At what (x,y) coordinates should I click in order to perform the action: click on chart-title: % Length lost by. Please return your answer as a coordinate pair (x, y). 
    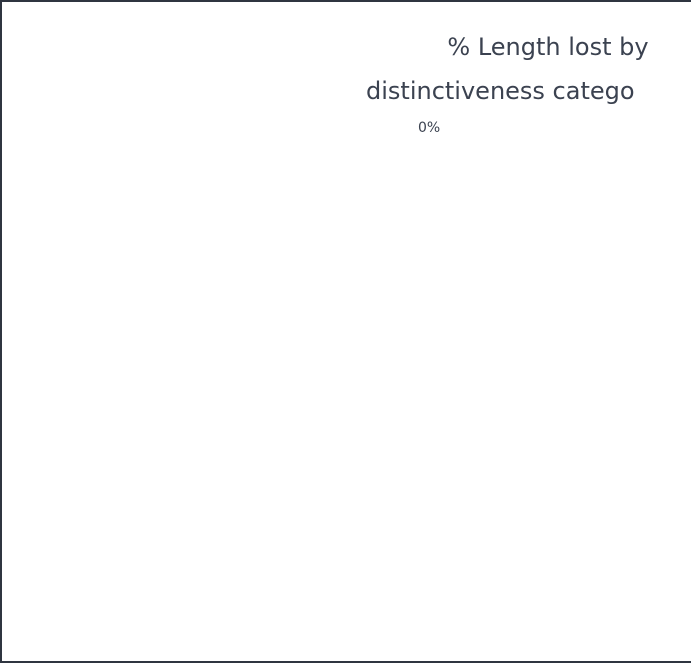
    Looking at the image, I should click on (547, 47).